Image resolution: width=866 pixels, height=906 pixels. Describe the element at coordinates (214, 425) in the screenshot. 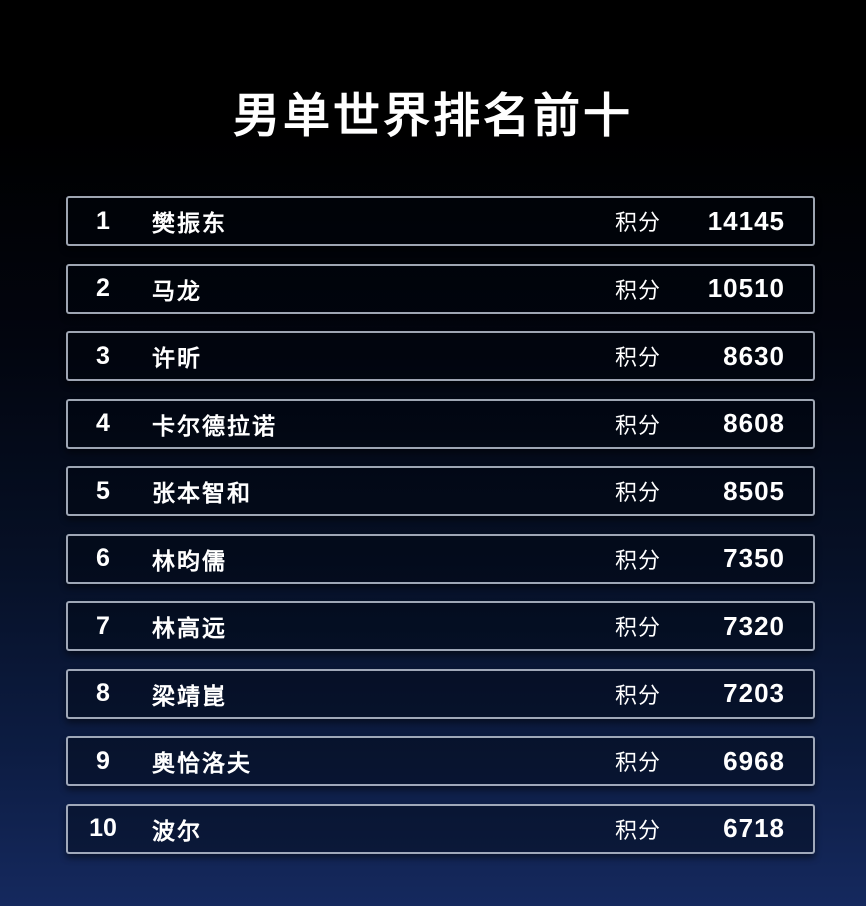

I see `player-name: 卡尔德拉诺` at that location.